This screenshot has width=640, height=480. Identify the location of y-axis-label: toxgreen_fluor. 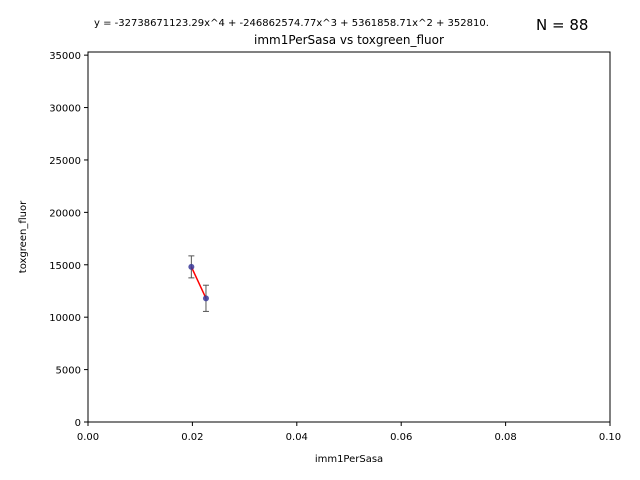
(23, 236).